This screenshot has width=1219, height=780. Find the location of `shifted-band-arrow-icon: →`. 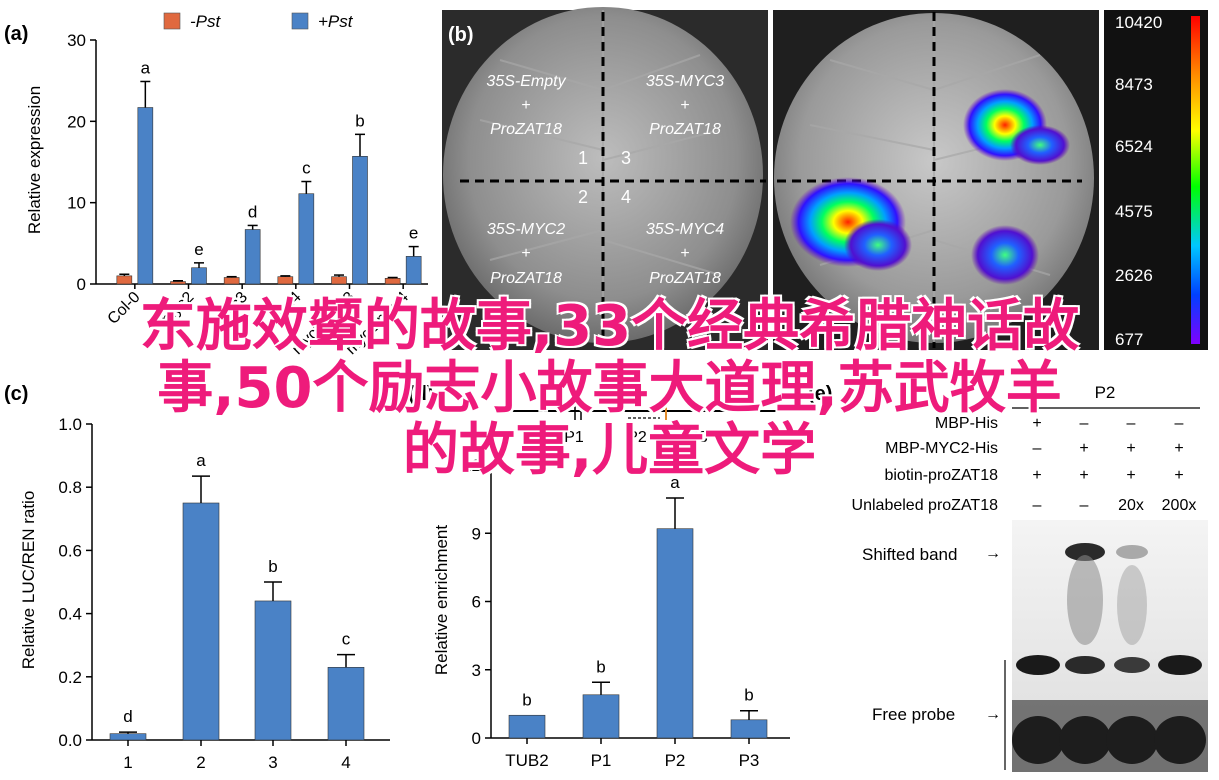

shifted-band-arrow-icon: → is located at coordinates (993, 553).